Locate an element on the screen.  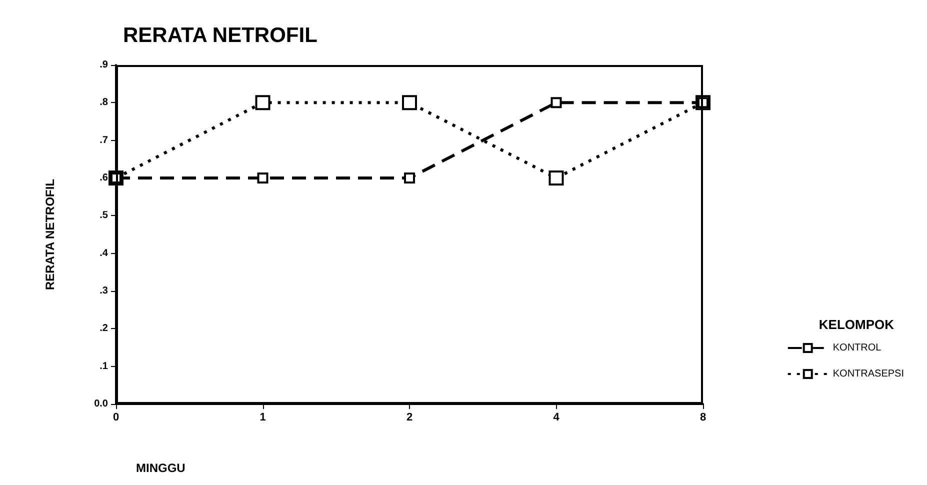
y-axis-title: RERATA NETROFIL is located at coordinates (50, 234).